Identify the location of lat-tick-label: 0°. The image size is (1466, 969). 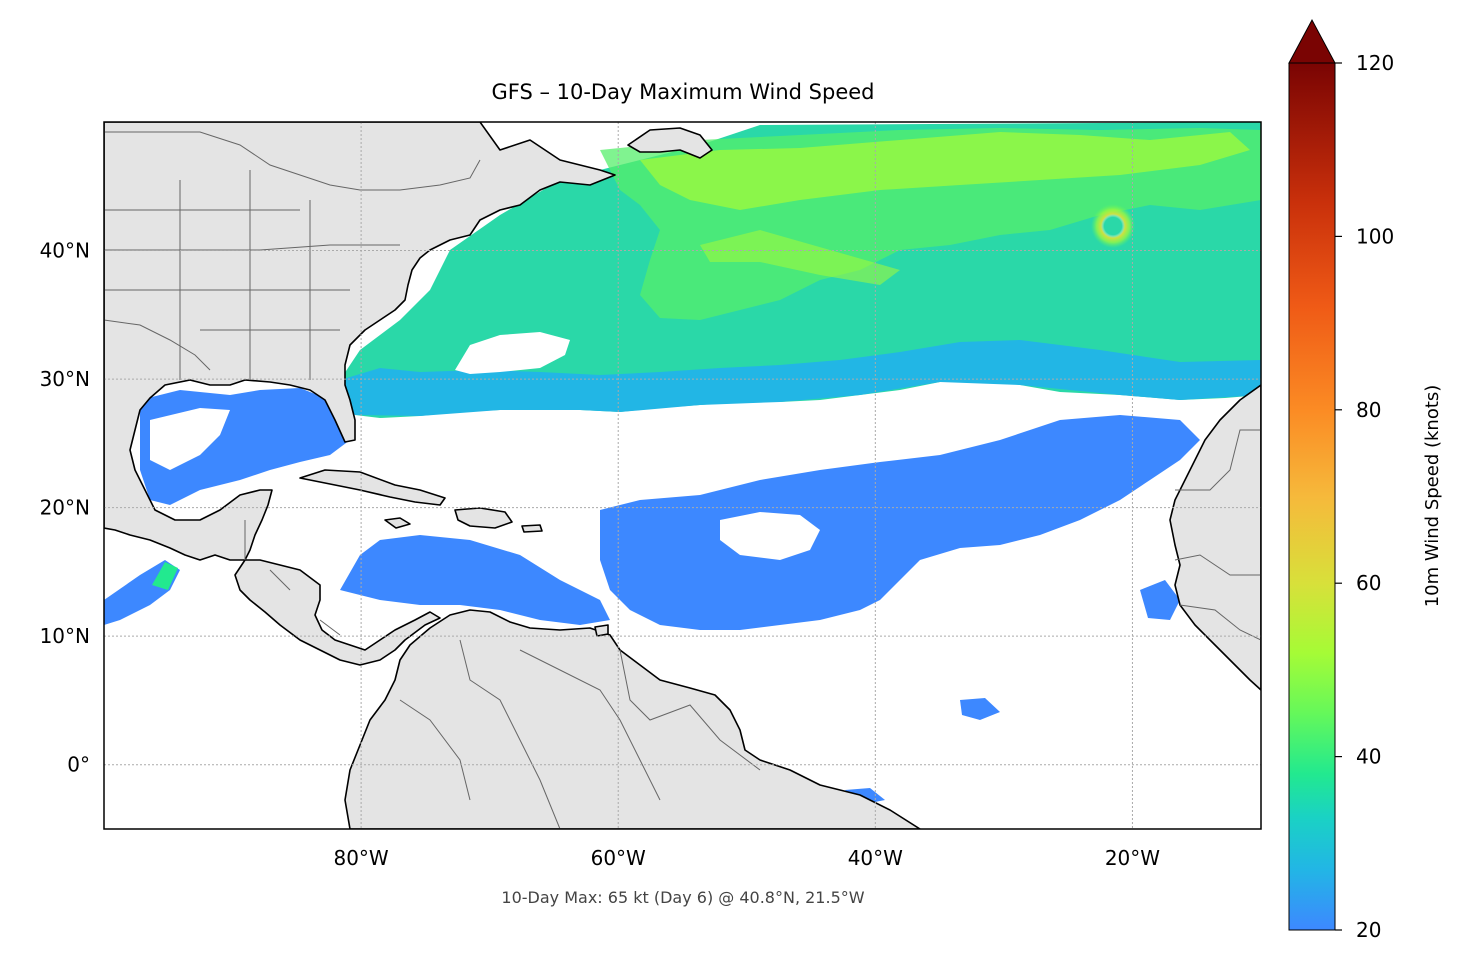
(78, 765).